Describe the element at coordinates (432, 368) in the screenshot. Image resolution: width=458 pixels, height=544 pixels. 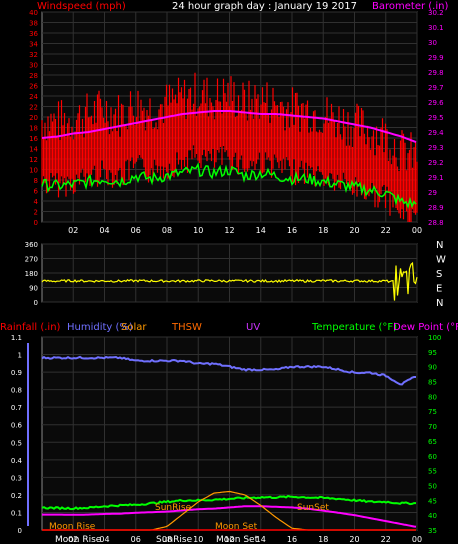
I see `temperature-tick-label: 90` at that location.